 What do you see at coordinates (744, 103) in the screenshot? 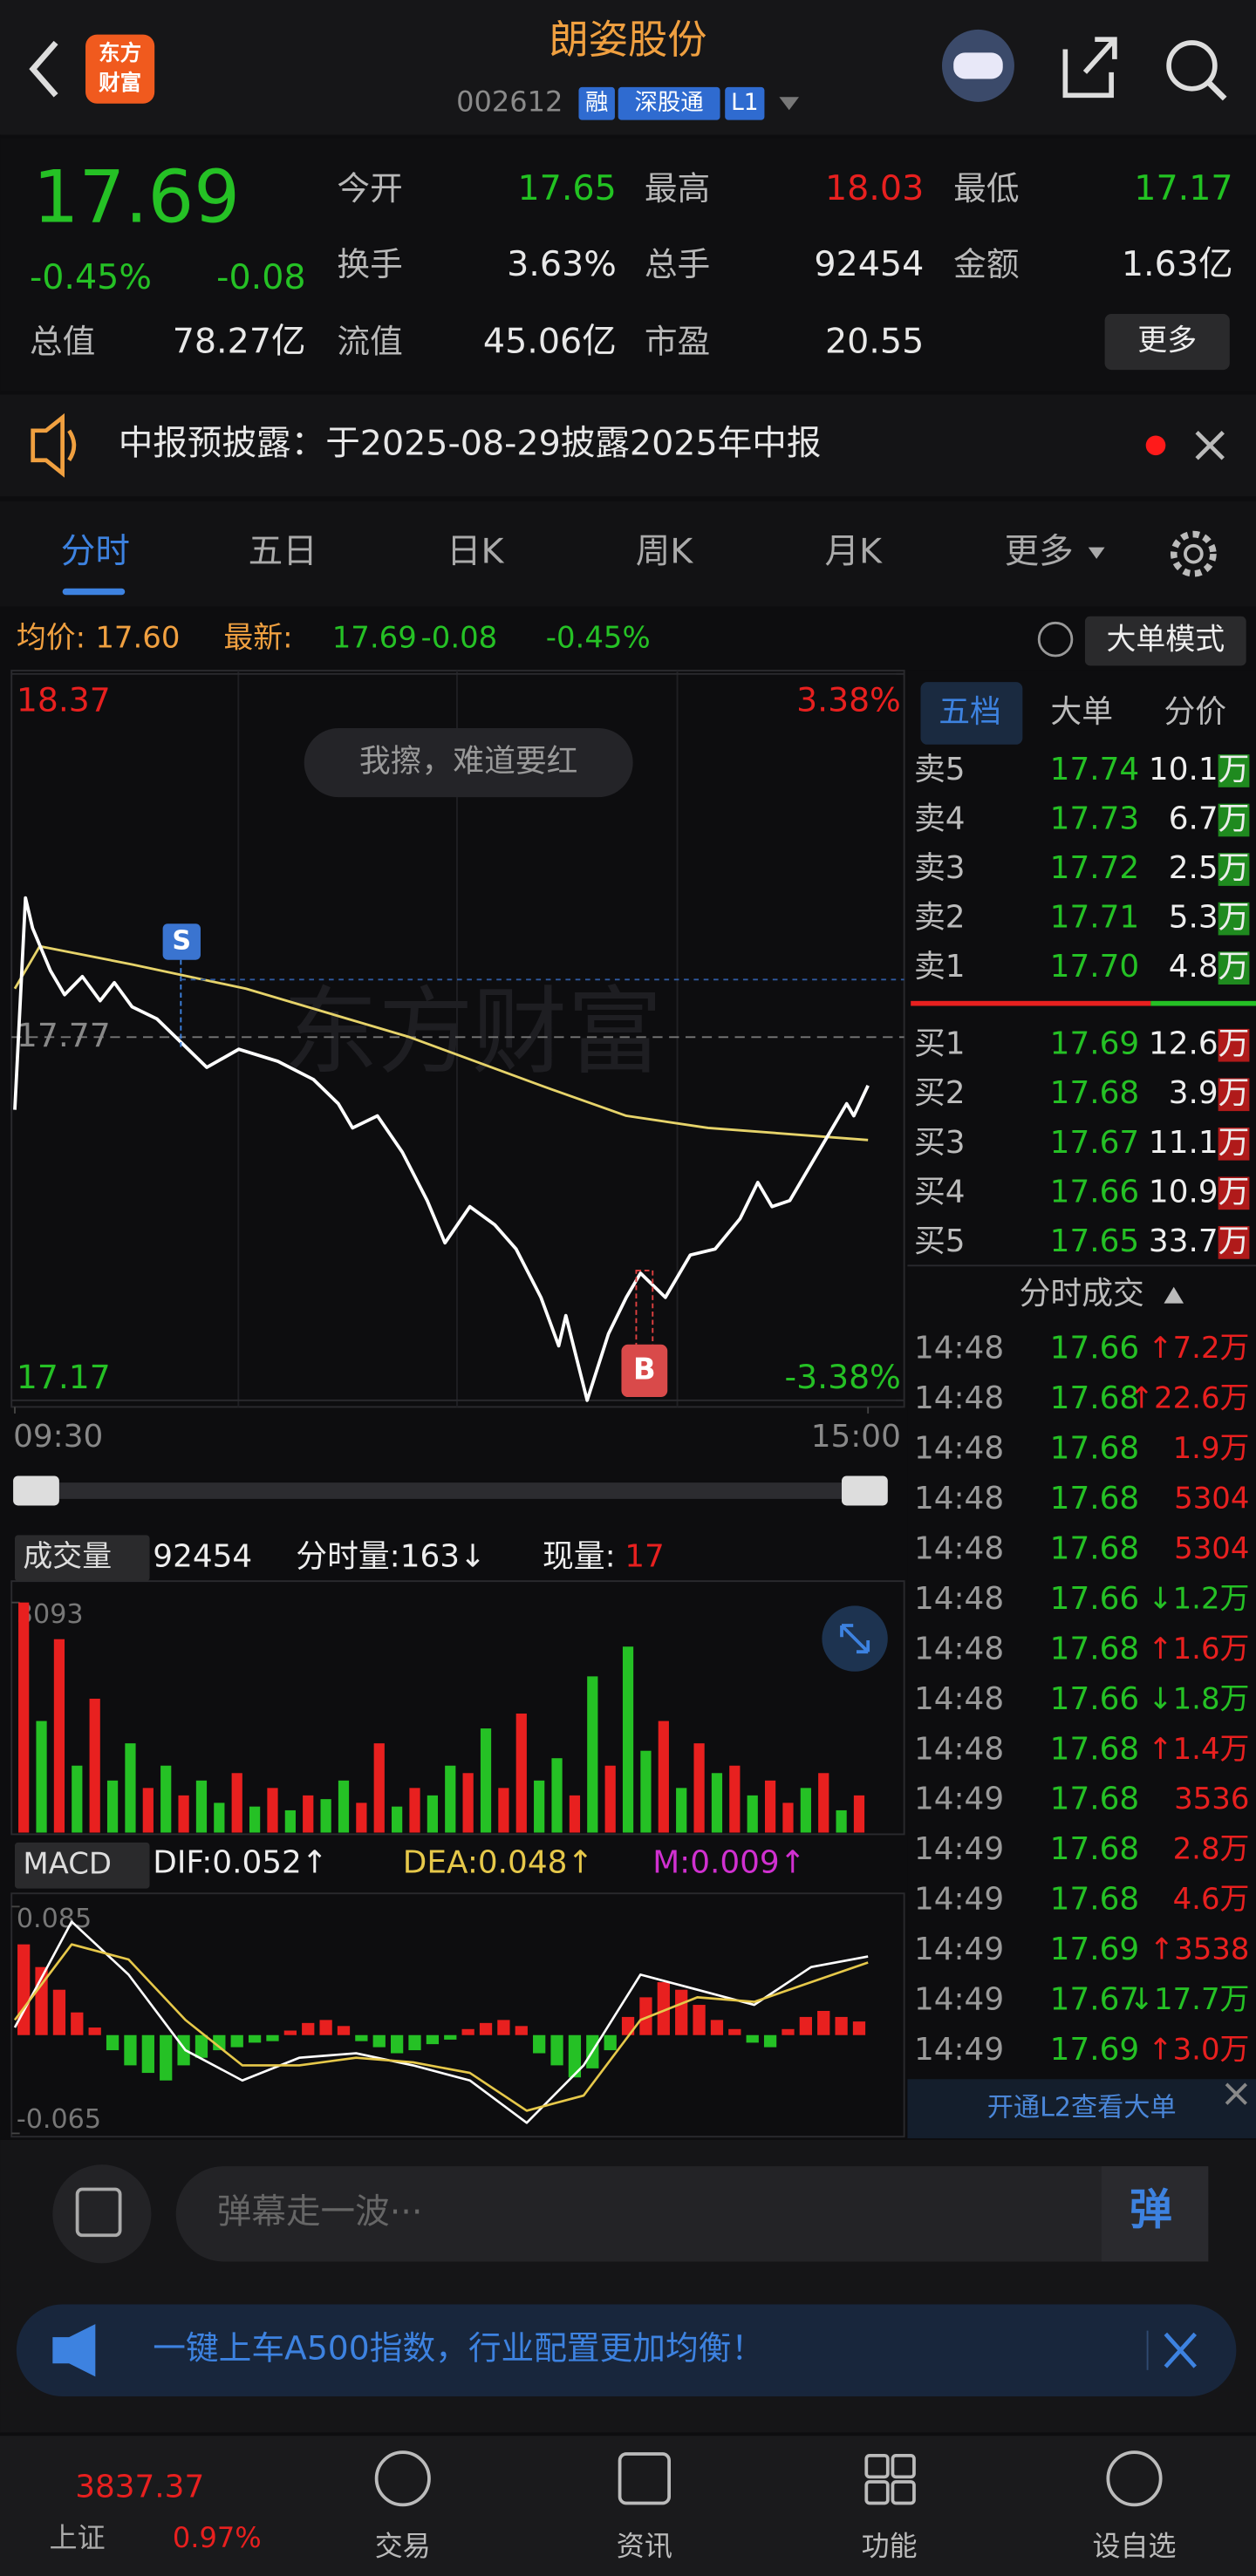
I see `badge-text: L1` at bounding box center [744, 103].